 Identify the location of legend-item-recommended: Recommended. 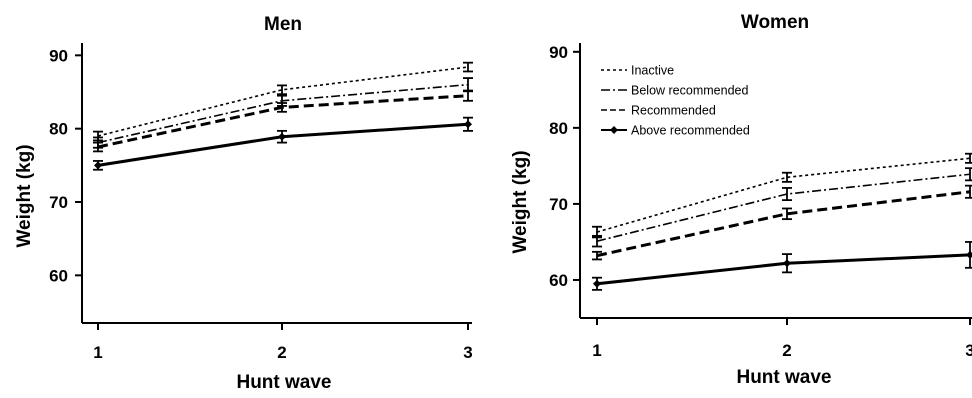
(658, 111).